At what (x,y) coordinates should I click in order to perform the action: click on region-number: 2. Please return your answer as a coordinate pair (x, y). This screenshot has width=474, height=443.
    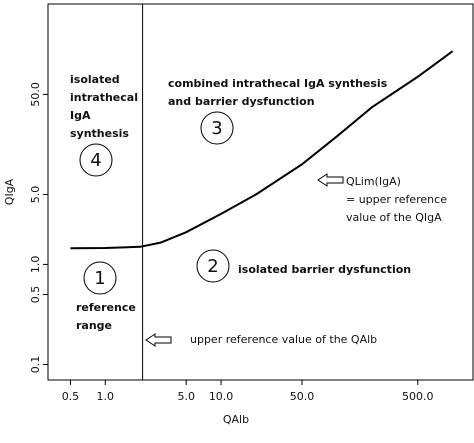
    Looking at the image, I should click on (212, 266).